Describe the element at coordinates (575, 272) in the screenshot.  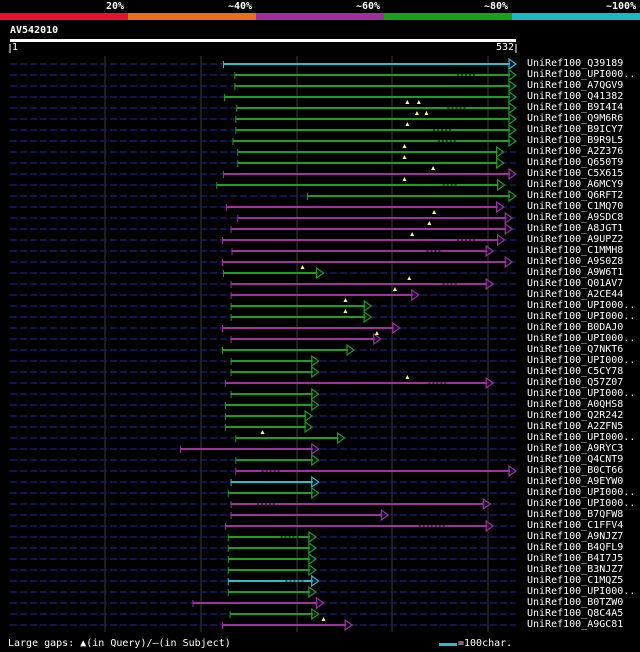
I see `hit-label: UniRef100_A9W6T1` at that location.